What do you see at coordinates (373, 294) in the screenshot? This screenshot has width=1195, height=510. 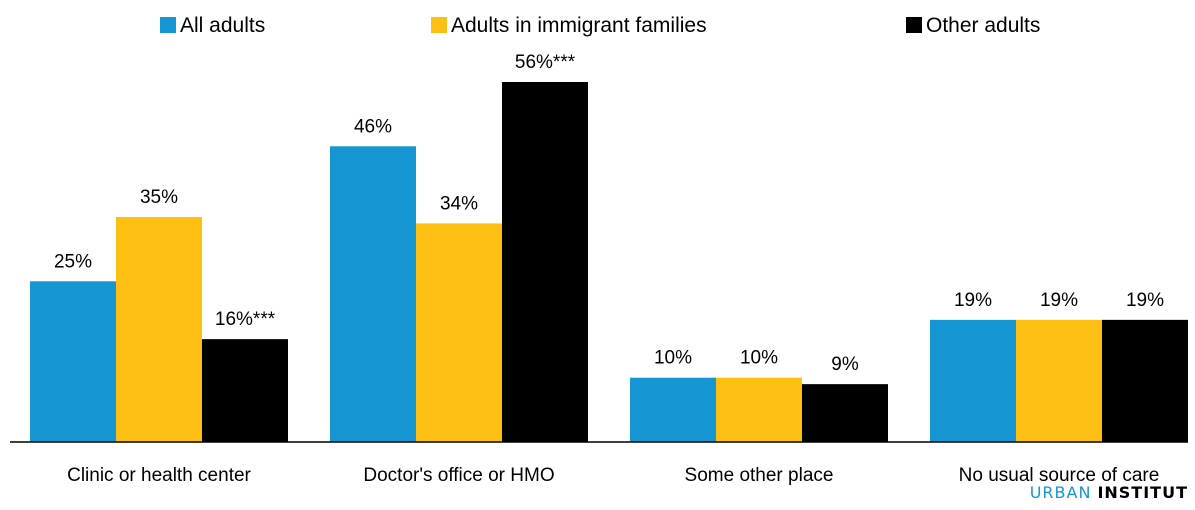 I see `bar-all-adults-doctor-s-office-or-hmo` at bounding box center [373, 294].